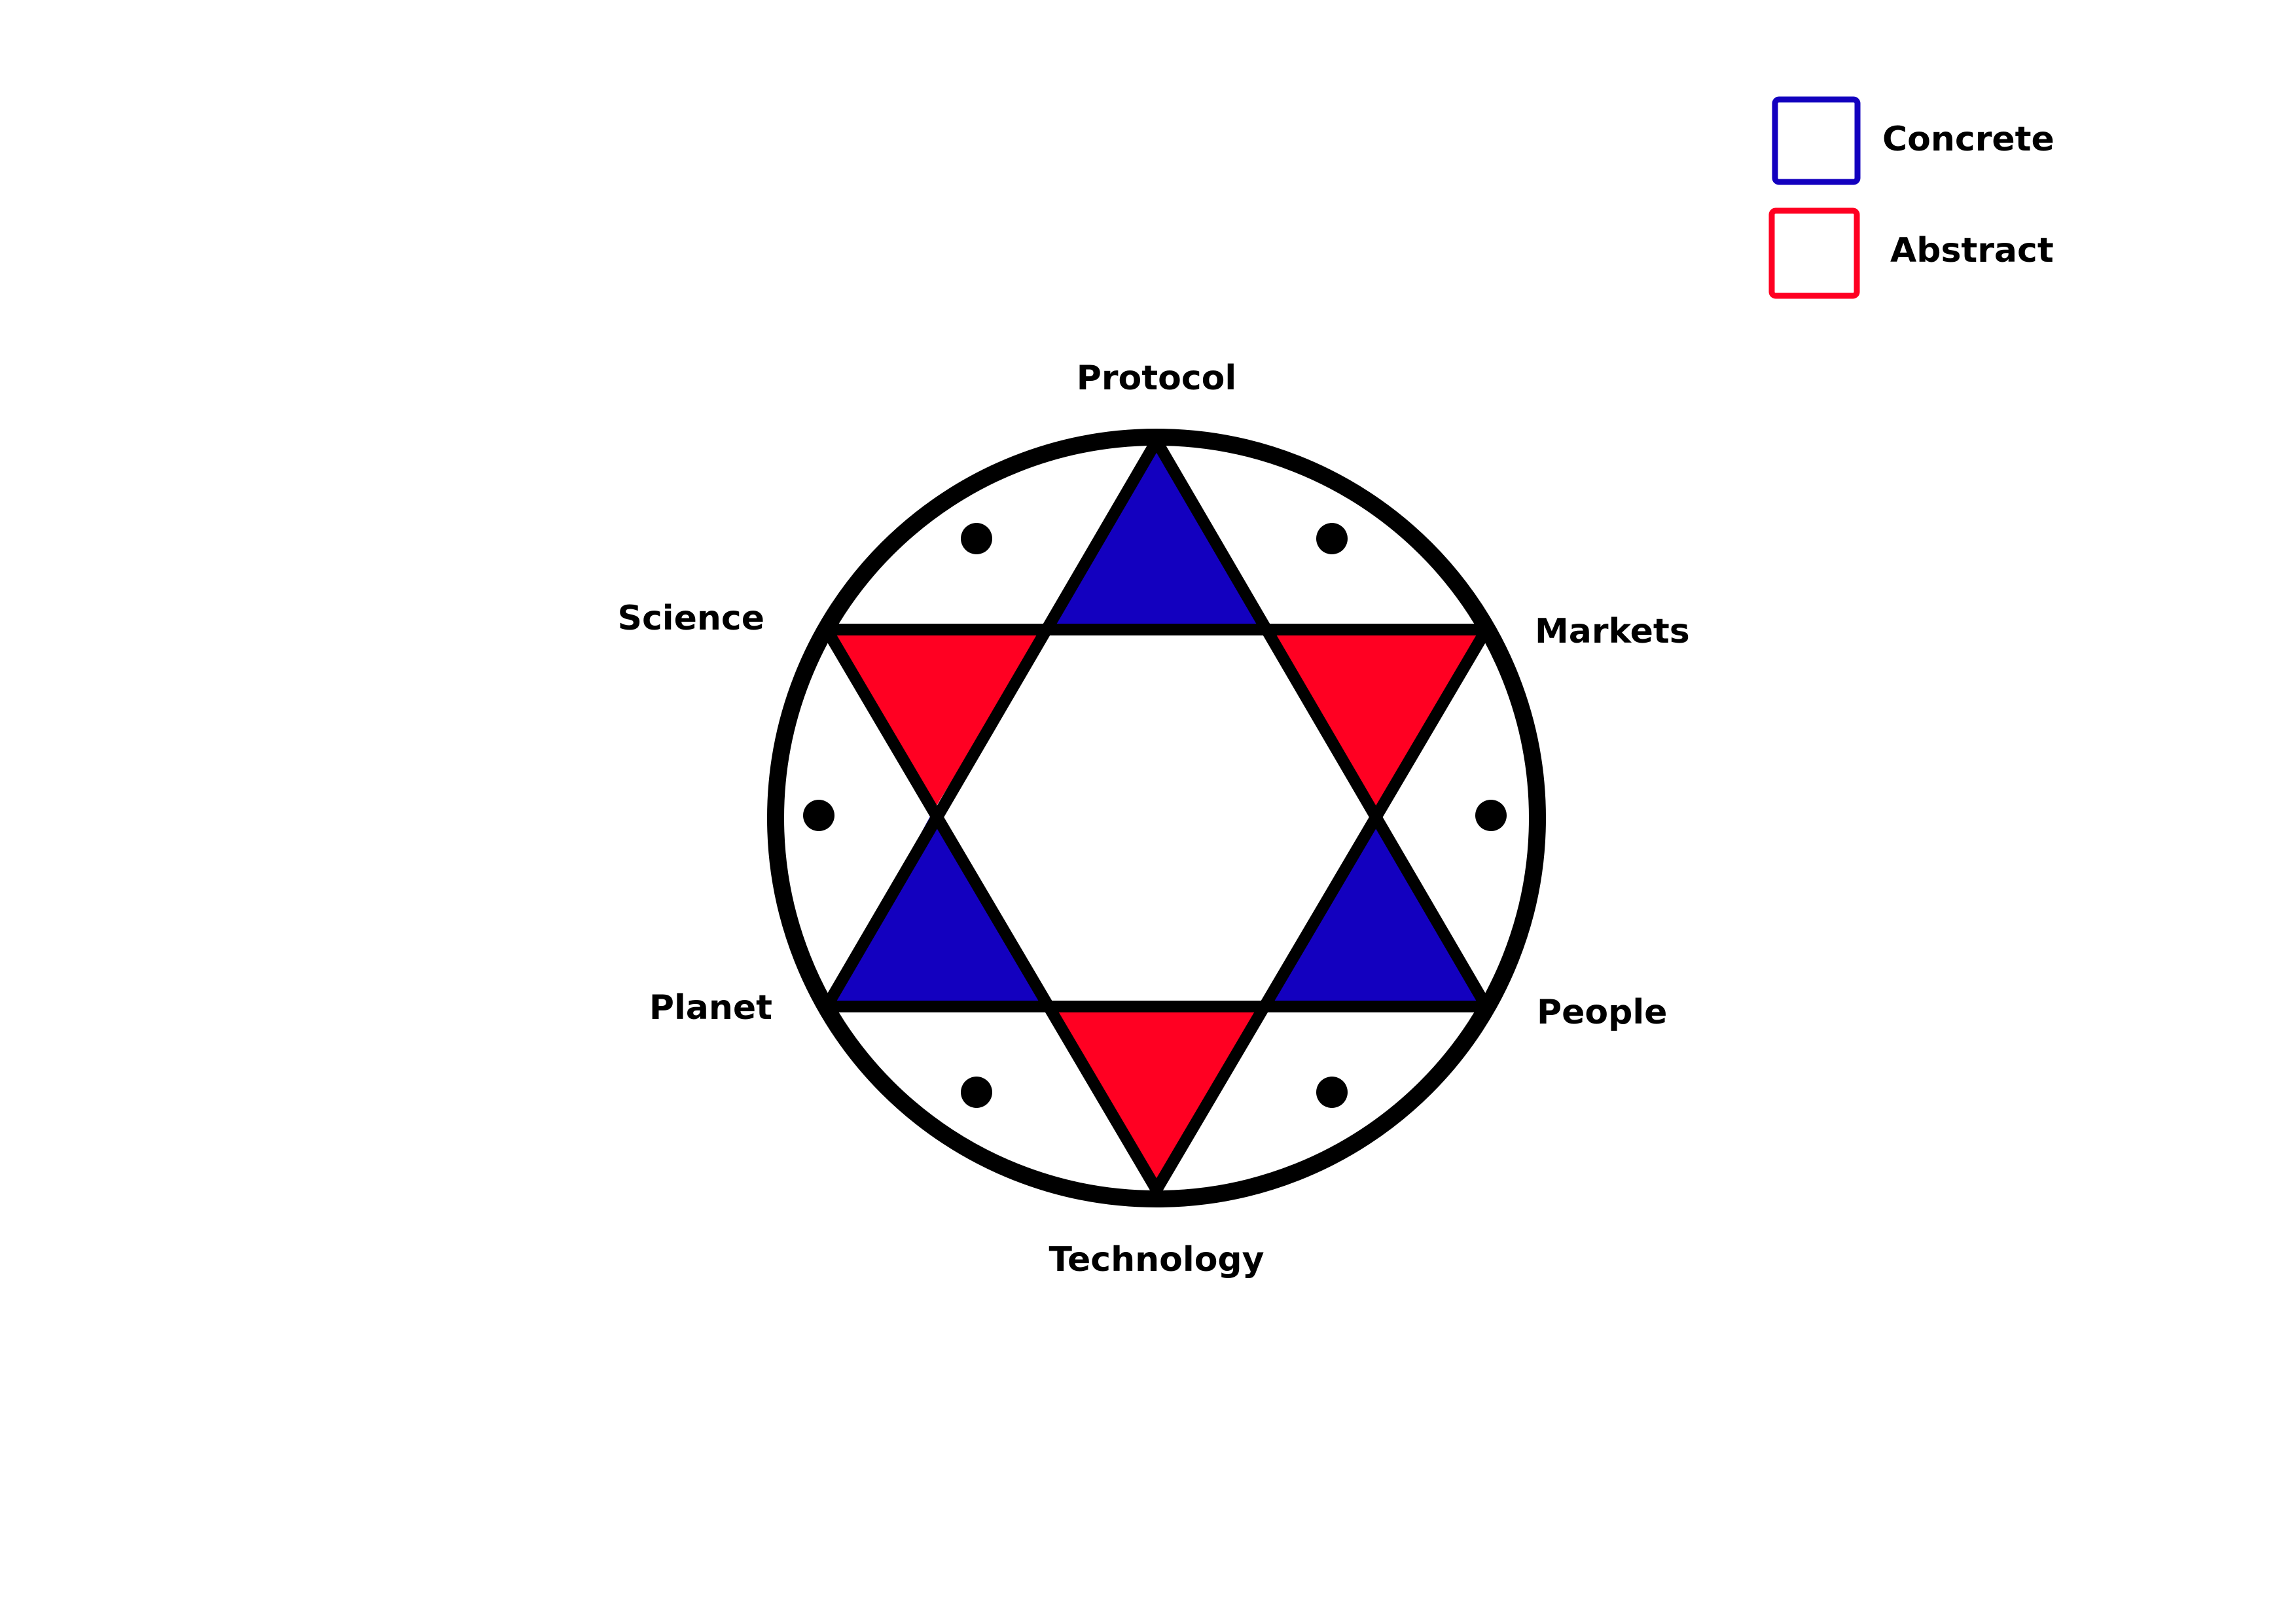 This screenshot has width=2296, height=1623. What do you see at coordinates (976, 538) in the screenshot?
I see `dot-upper-left` at bounding box center [976, 538].